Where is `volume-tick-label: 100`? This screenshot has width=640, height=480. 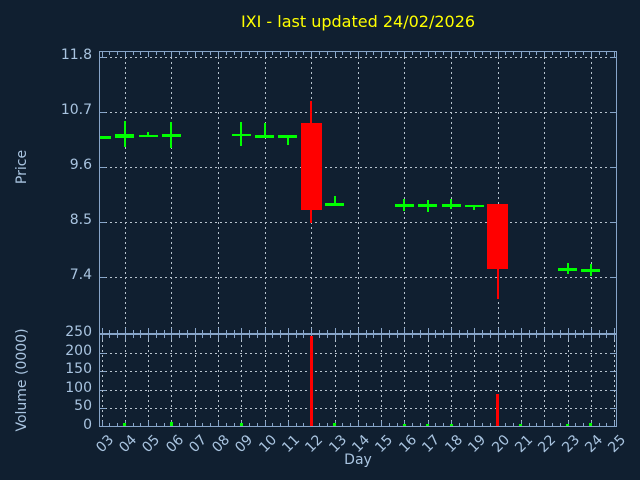 volume-tick-label: 100 is located at coordinates (78, 387).